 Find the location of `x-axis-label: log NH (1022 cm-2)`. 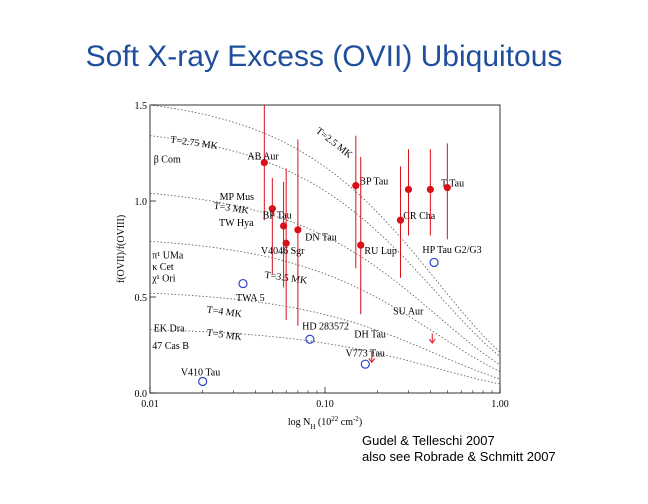

x-axis-label: log NH (1022 cm-2) is located at coordinates (325, 422).